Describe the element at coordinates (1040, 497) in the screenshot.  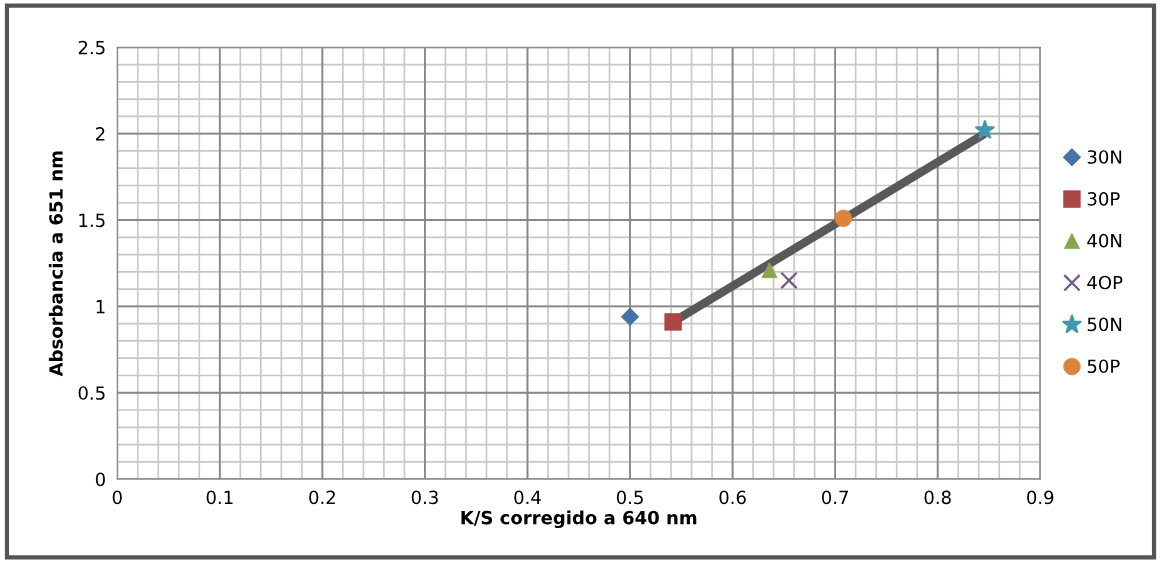
I see `x-tick-label: 0.9` at that location.